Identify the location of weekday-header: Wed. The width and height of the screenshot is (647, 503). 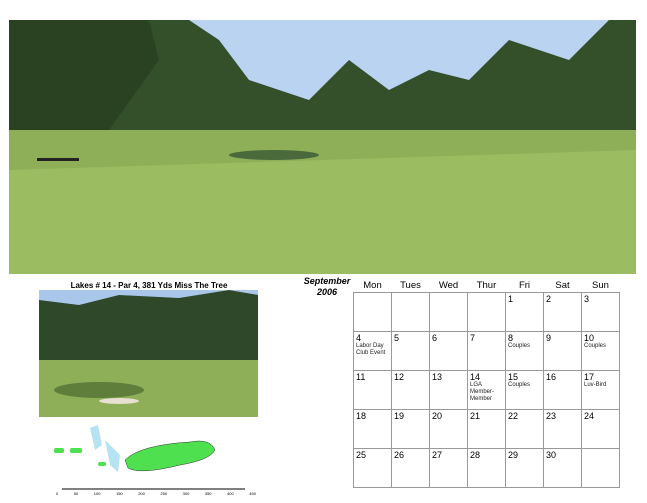
(448, 285).